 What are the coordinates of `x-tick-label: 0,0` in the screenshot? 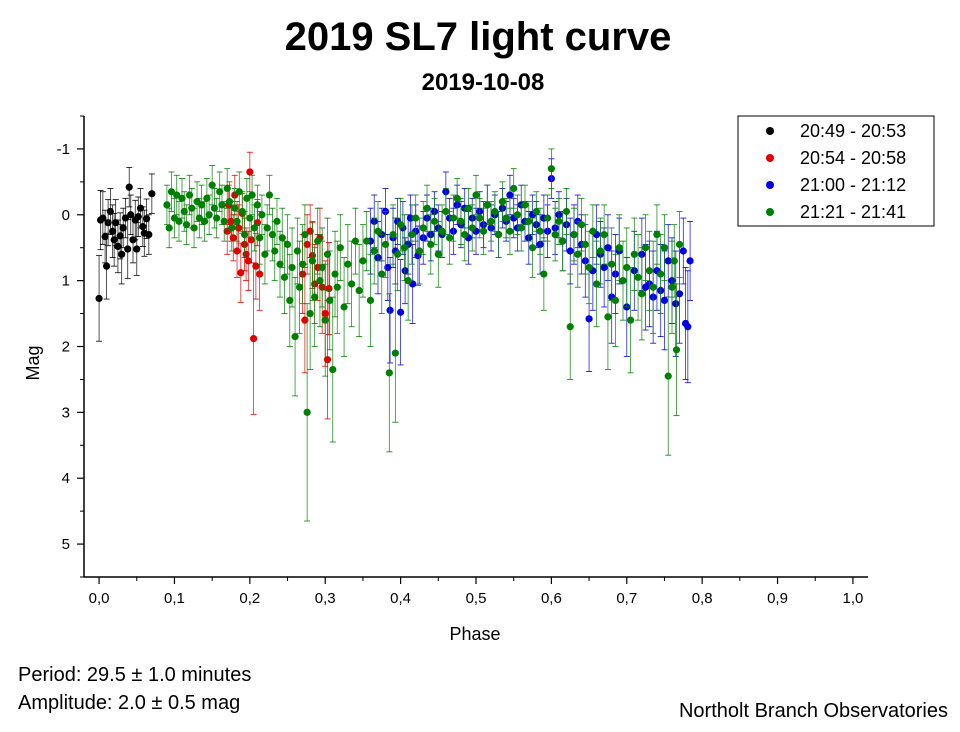 It's located at (99, 598).